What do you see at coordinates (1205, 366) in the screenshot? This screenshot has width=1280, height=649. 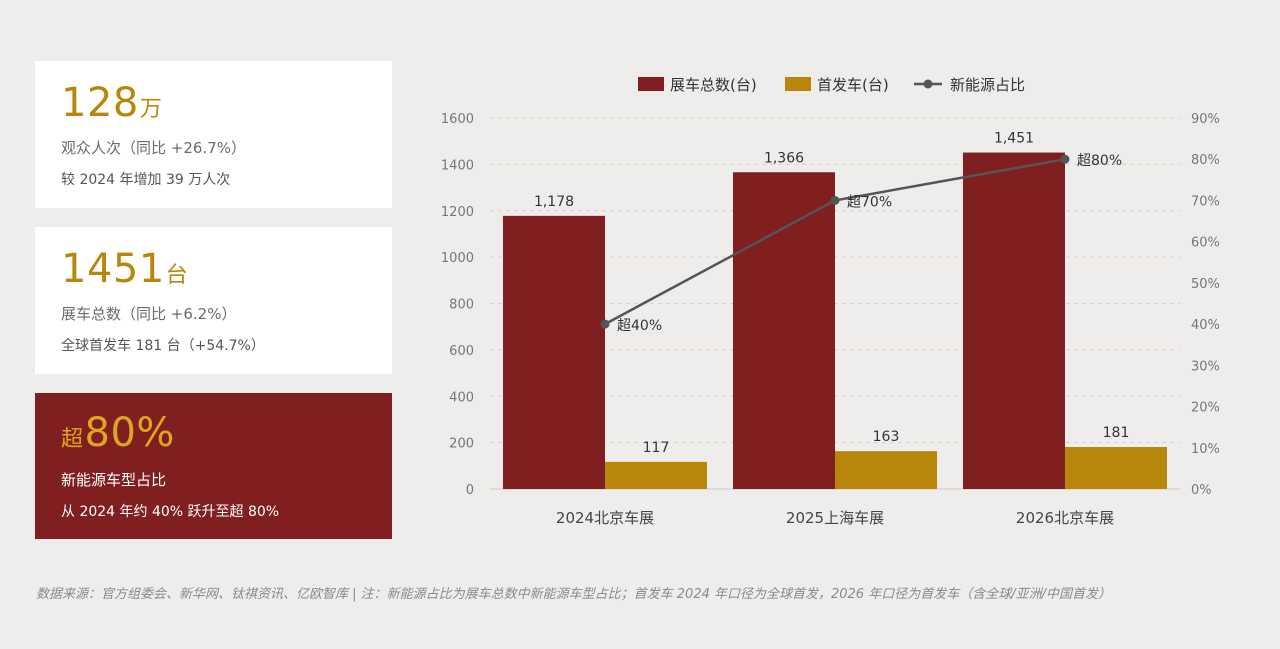 I see `y2-tick-label: 30%` at bounding box center [1205, 366].